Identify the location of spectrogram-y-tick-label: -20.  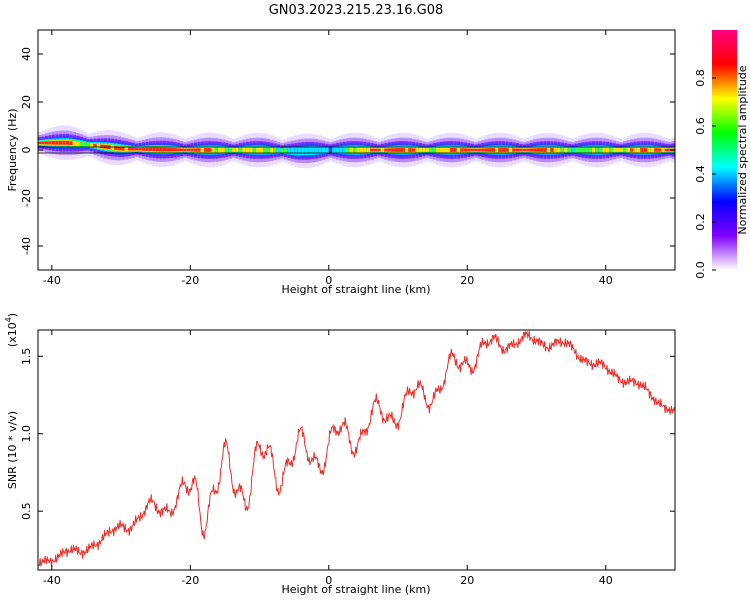
(26, 198).